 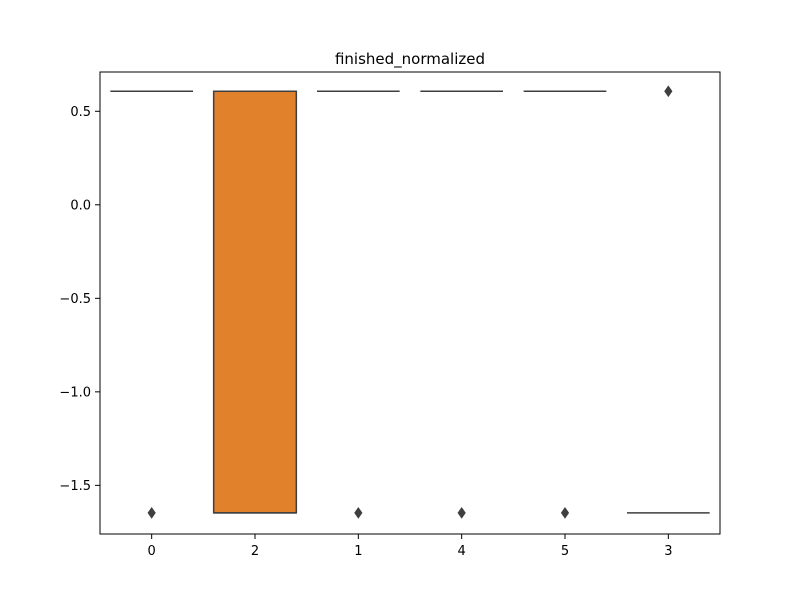 What do you see at coordinates (668, 551) in the screenshot?
I see `x-tick-label-3: 3` at bounding box center [668, 551].